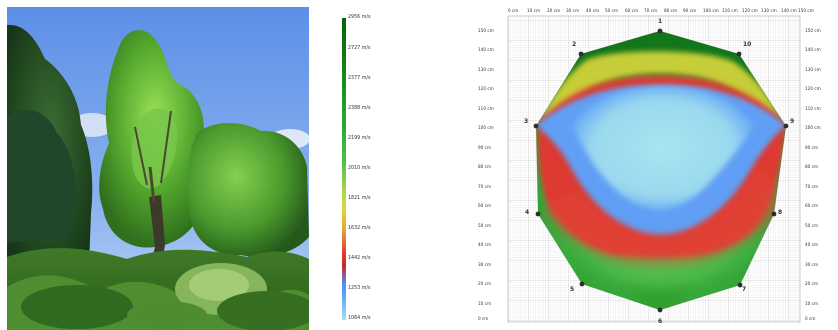  I want to click on x-axis-label-90: 90 cm, so click(690, 10).